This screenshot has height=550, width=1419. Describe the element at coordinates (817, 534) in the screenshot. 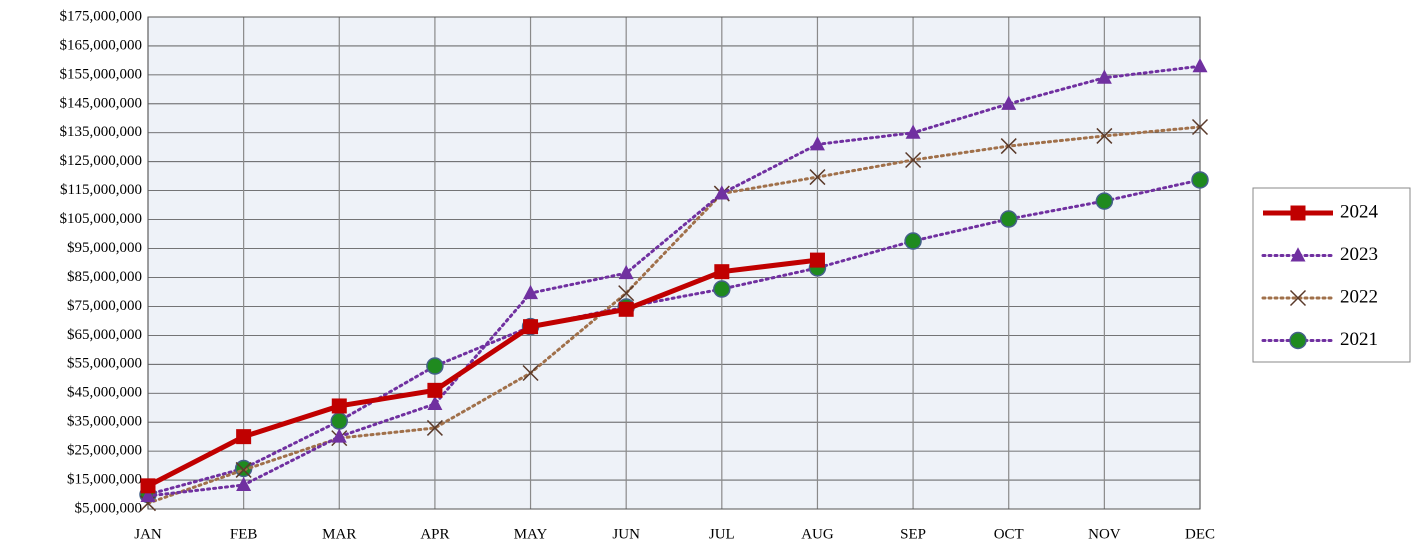

I see `x-tick-label: AUG` at that location.